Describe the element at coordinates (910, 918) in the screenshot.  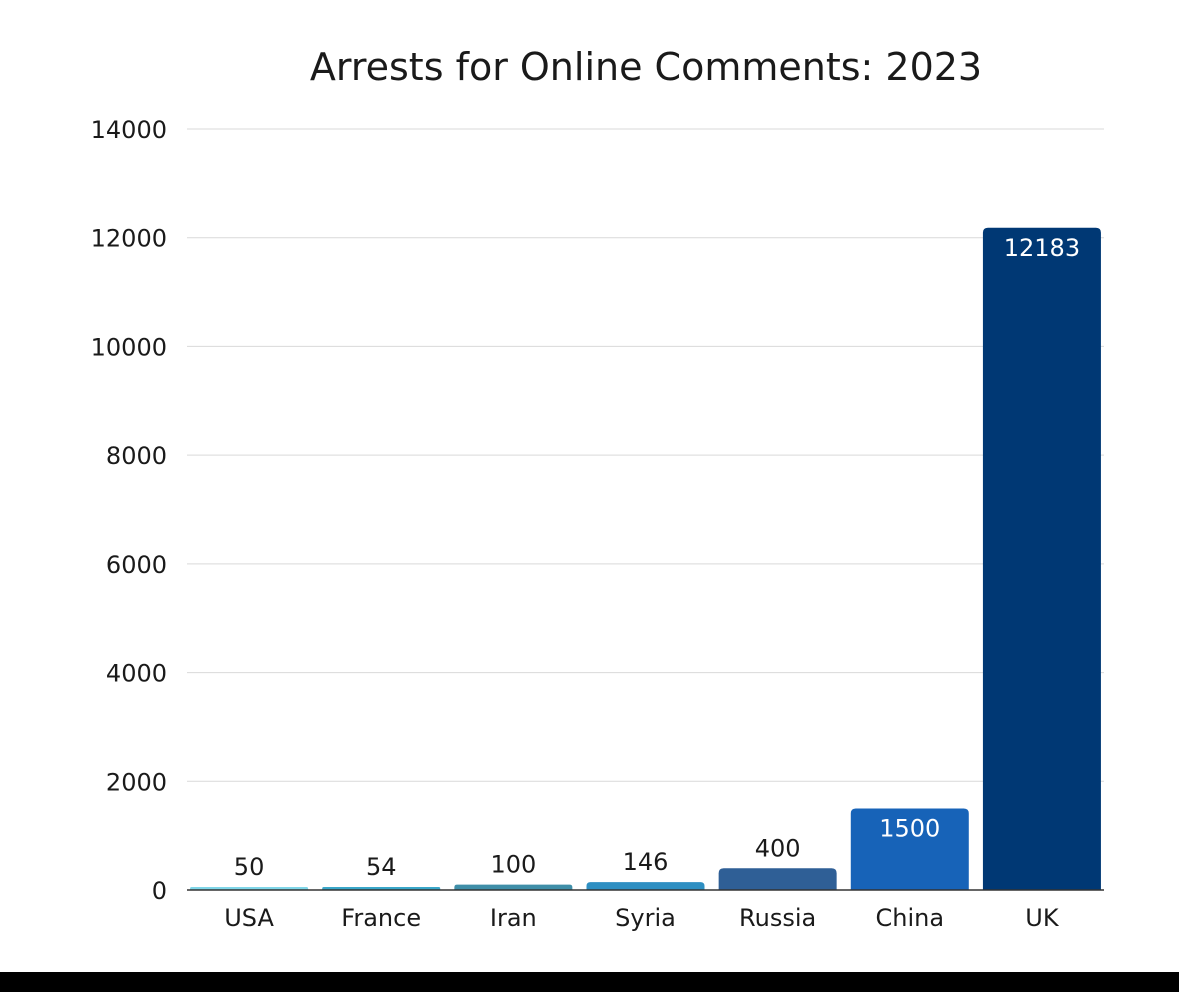
I see `x-tick-label: China` at that location.